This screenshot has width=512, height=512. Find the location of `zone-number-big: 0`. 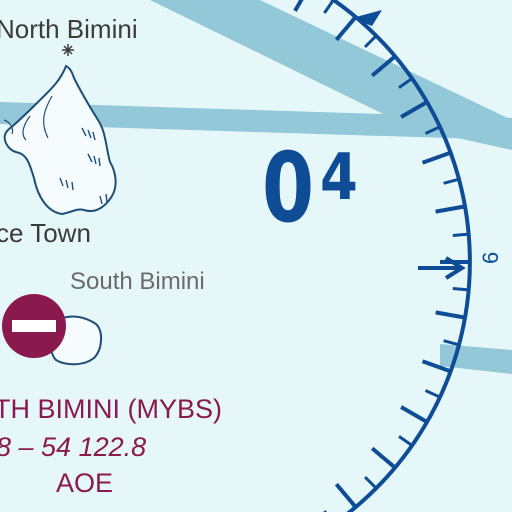

zone-number-big: 0 is located at coordinates (288, 188).